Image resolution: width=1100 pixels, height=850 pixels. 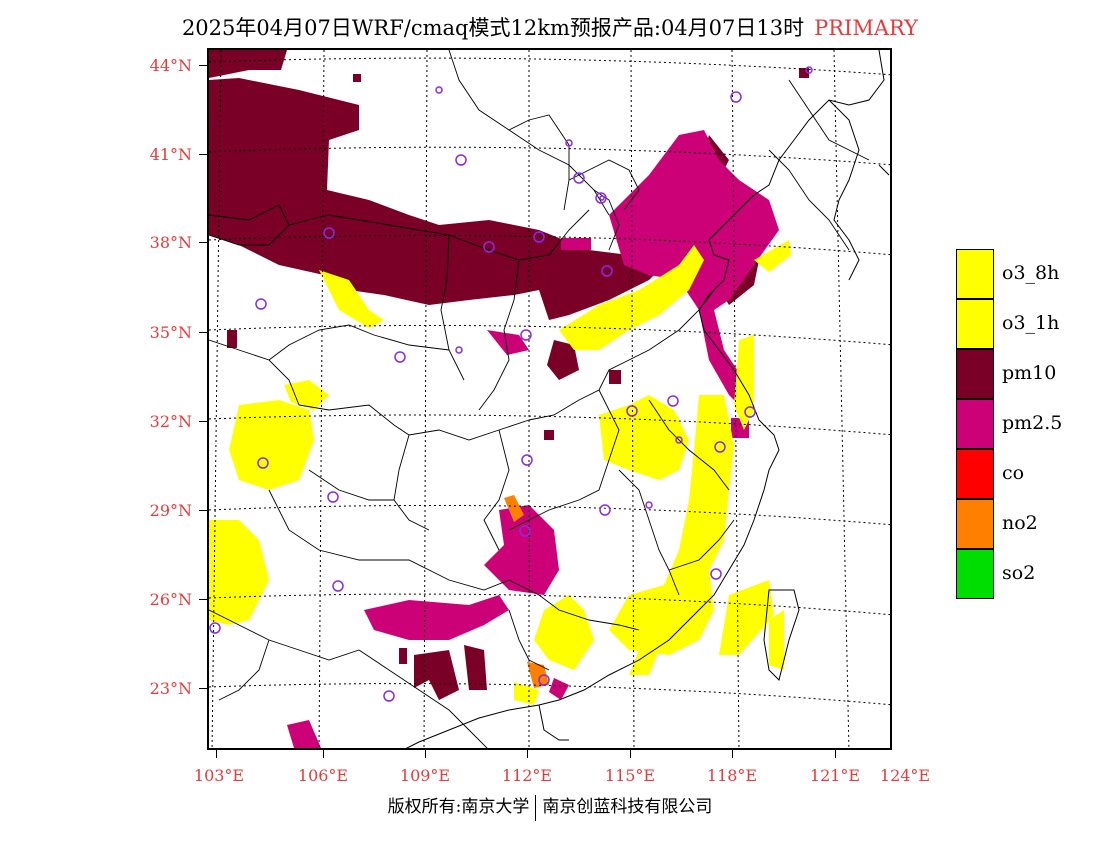 I want to click on lon-label-106e: 106°E, so click(x=323, y=775).